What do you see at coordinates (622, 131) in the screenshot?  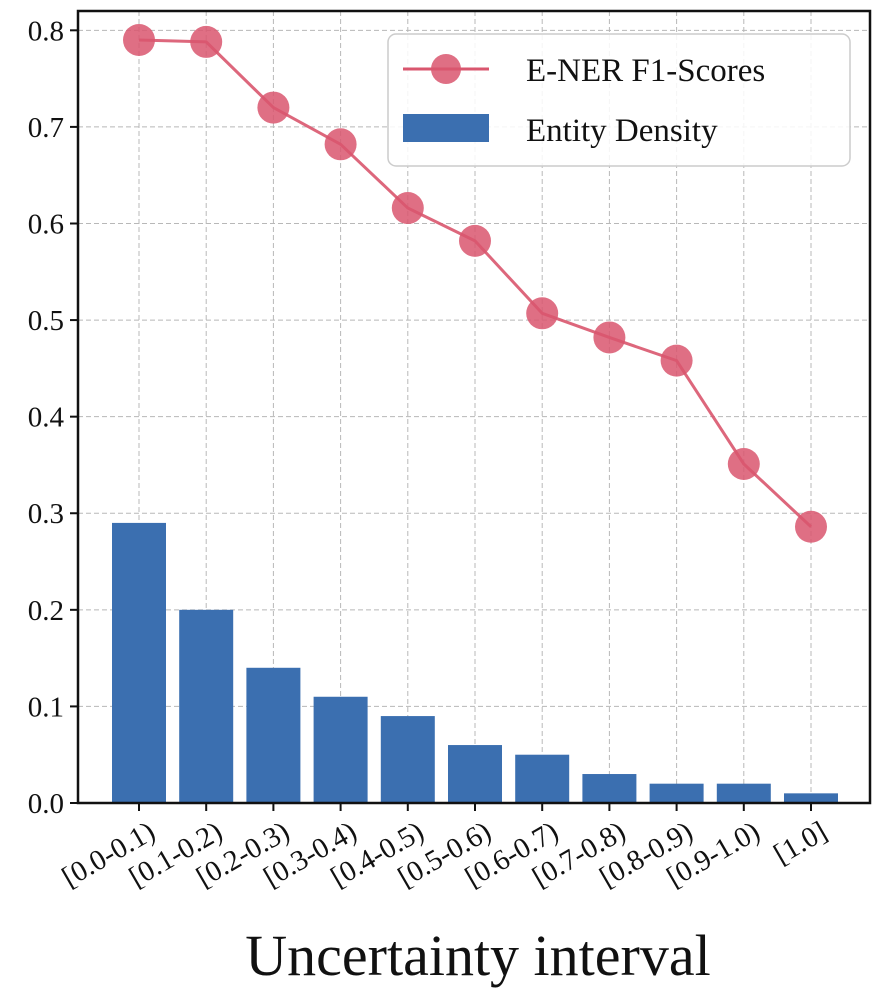 I see `legend-label-density: Entity Density` at bounding box center [622, 131].